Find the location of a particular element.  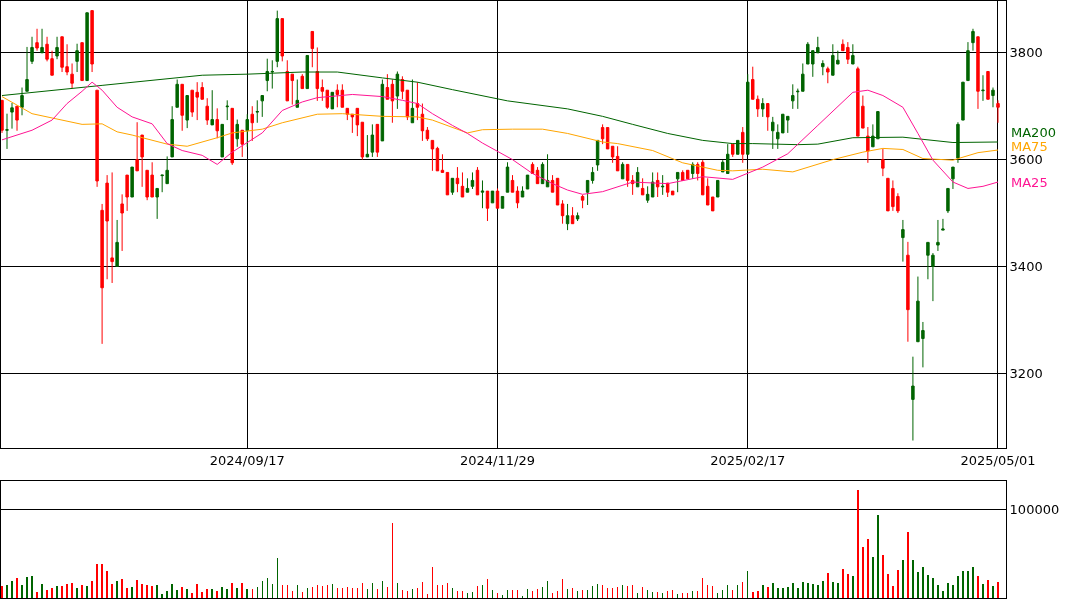

y-tick-label: 3600 is located at coordinates (1026, 160).